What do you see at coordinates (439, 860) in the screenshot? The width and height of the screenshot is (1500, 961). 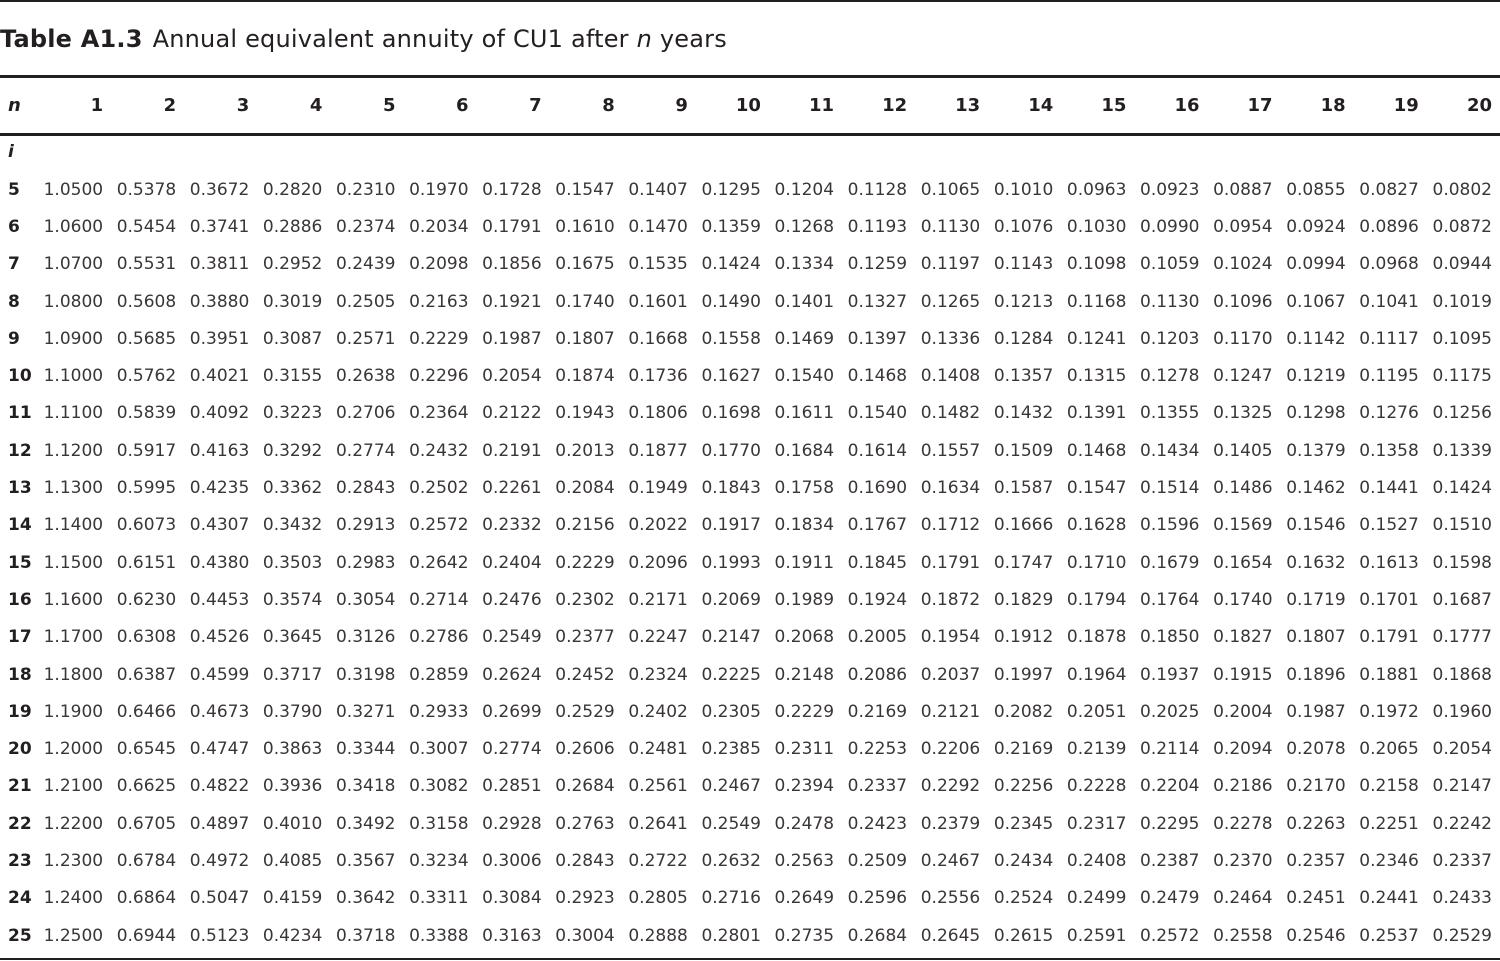 I see `value-cell: 0.3234` at bounding box center [439, 860].